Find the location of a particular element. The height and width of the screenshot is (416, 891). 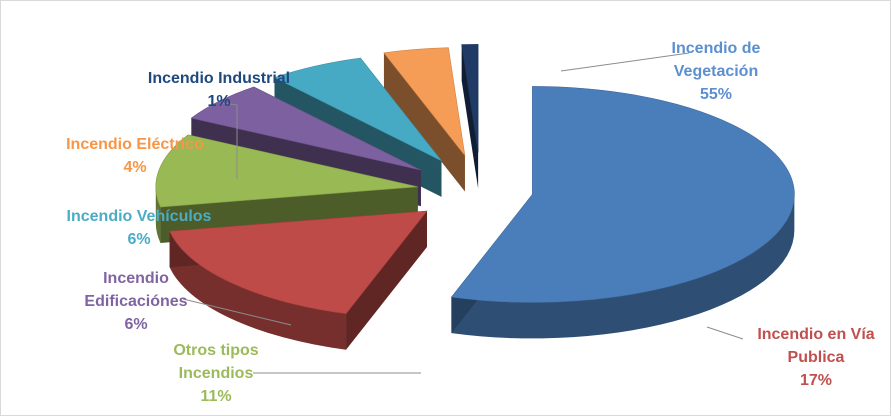

leader-edificaciones is located at coordinates (237, 312).